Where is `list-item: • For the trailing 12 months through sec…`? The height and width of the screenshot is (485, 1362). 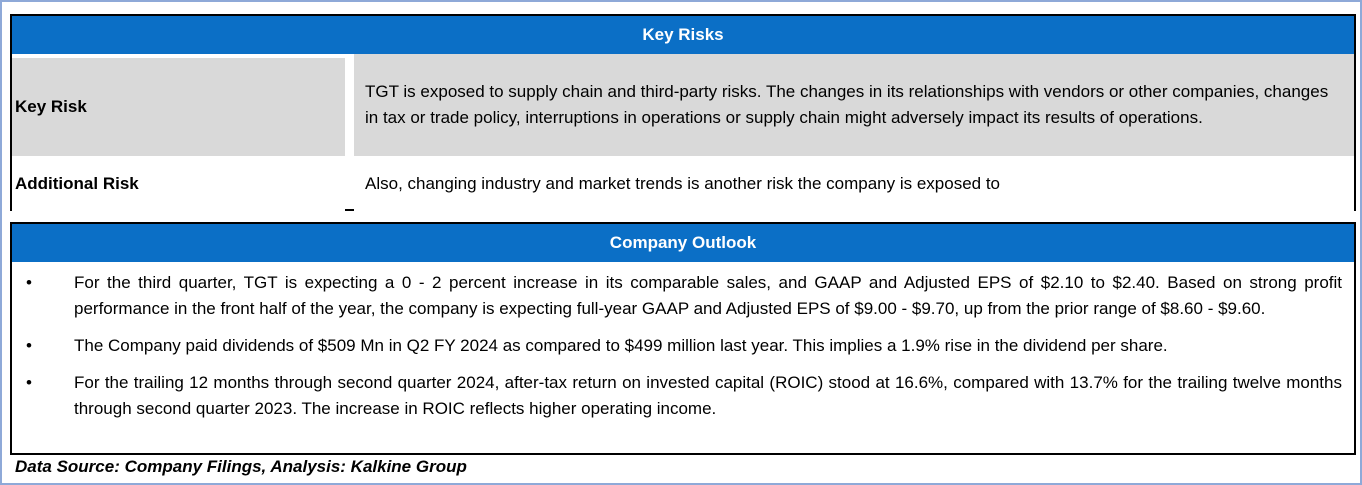 list-item: • For the trailing 12 months through sec… is located at coordinates (683, 396).